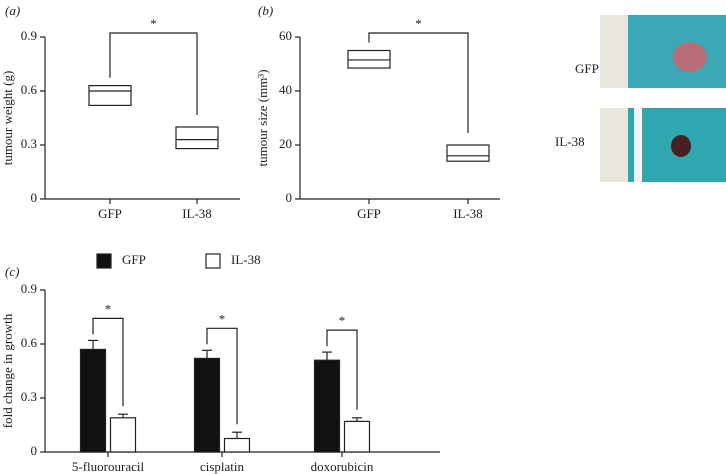  I want to click on panel-label: (c), so click(12, 271).